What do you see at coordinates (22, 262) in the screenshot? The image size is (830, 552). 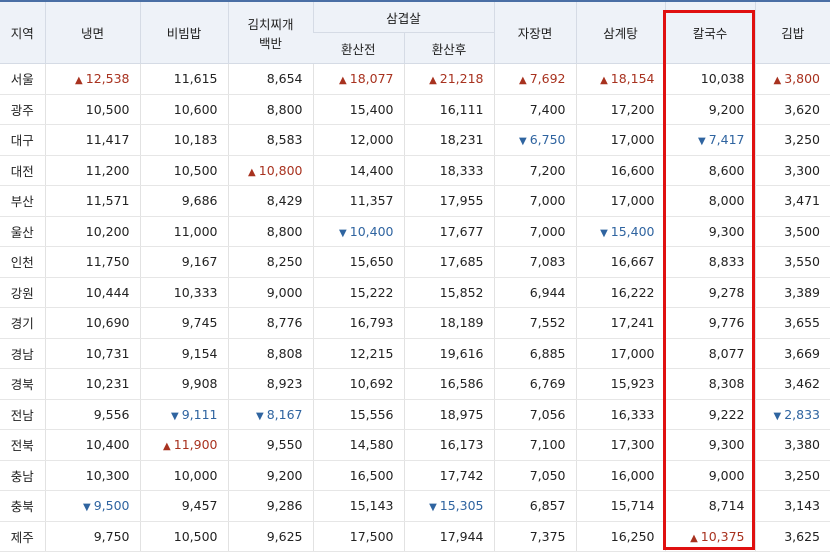 I see `region-cell: 인천` at bounding box center [22, 262].